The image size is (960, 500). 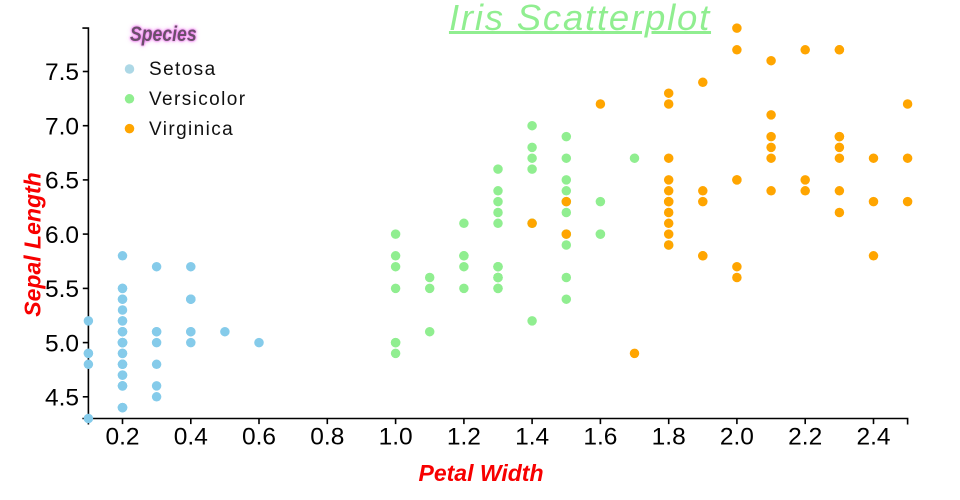 What do you see at coordinates (122, 437) in the screenshot?
I see `svg-text: 0.2` at bounding box center [122, 437].